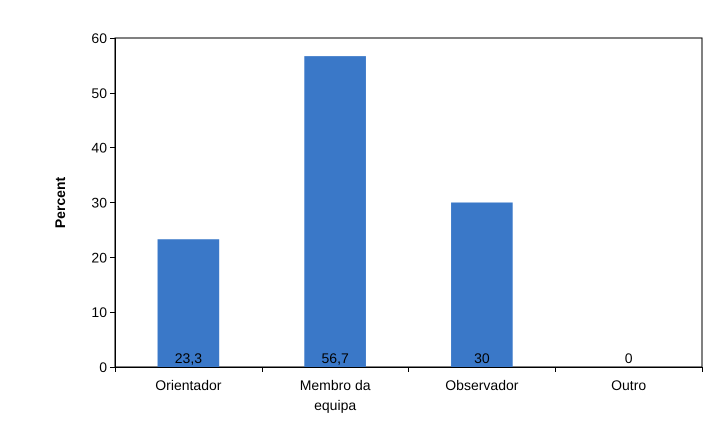 The image size is (718, 448). What do you see at coordinates (99, 312) in the screenshot?
I see `y-tick-label: 10` at bounding box center [99, 312].